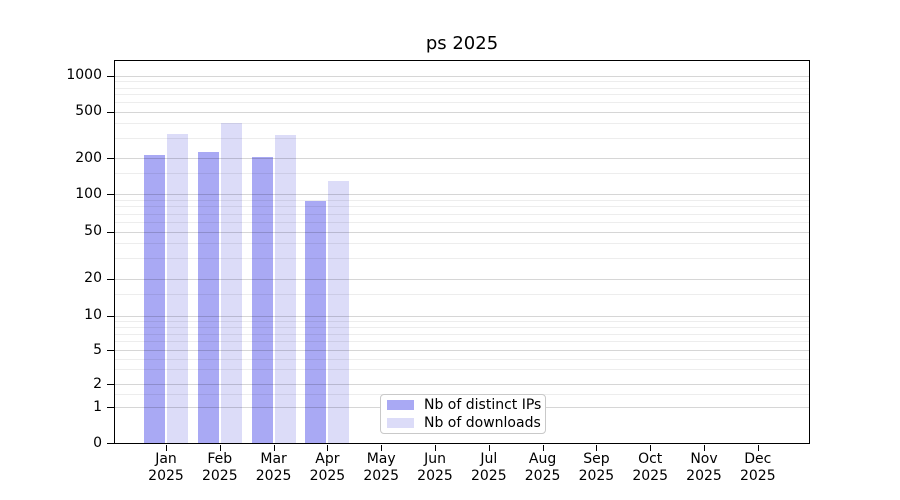  I want to click on x-tick-label-month: Jul, so click(489, 459).